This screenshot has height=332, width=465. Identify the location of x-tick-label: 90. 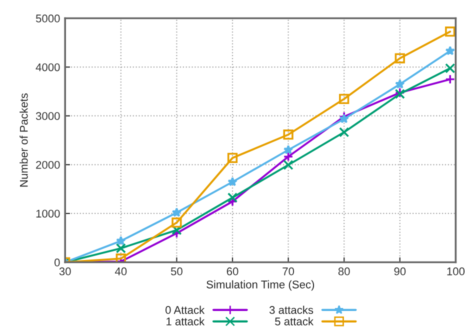
(400, 271).